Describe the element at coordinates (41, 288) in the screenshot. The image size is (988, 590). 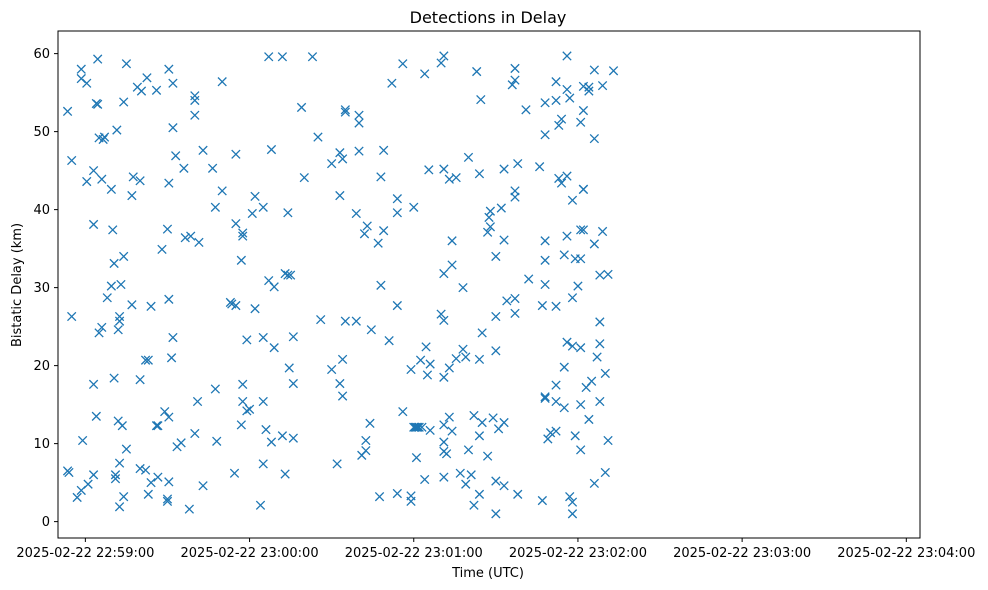
I see `y-tick-label: 30` at that location.